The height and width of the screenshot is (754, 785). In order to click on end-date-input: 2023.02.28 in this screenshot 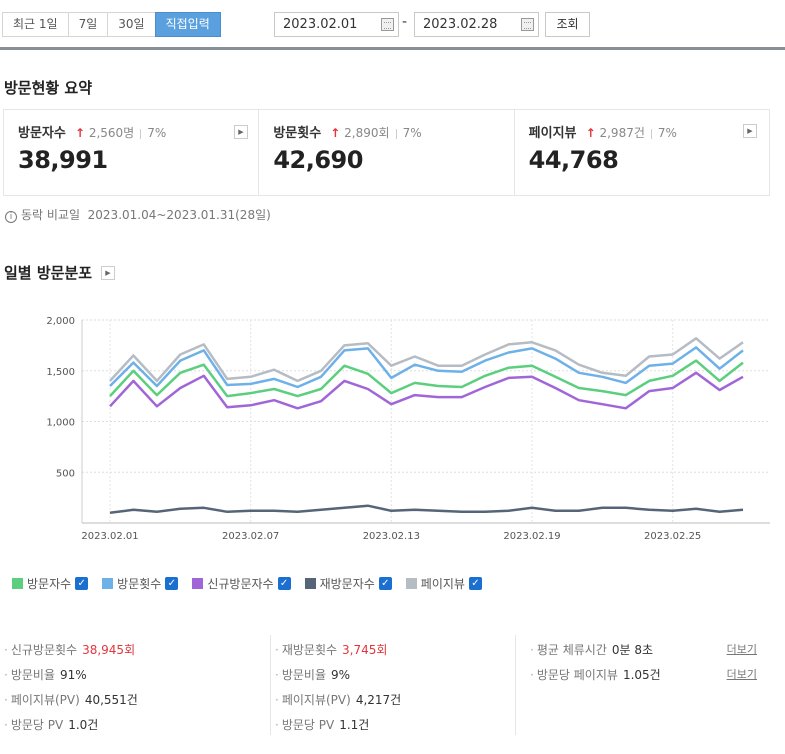, I will do `click(476, 24)`.